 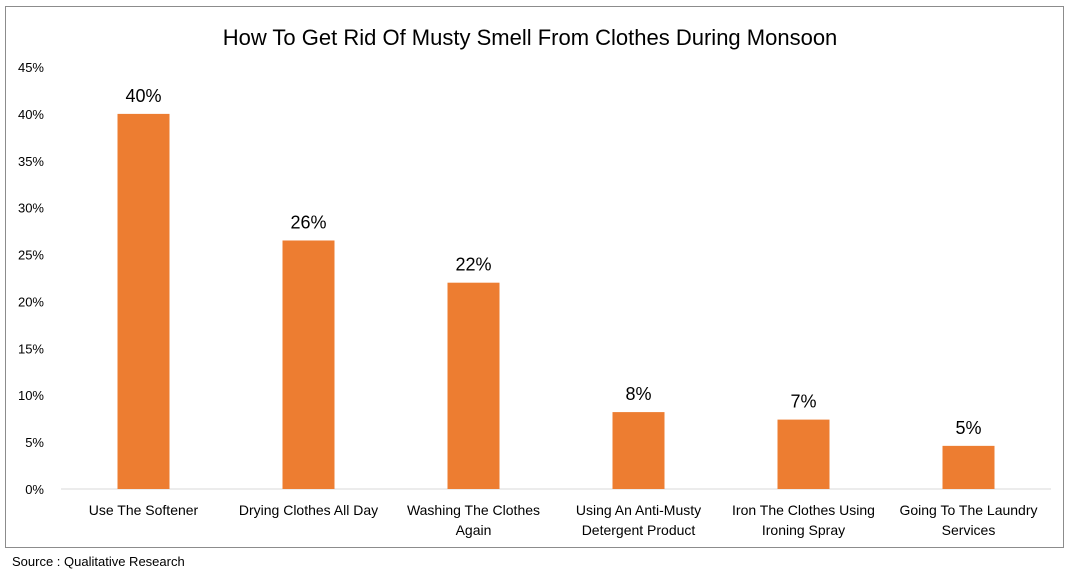 I want to click on y-tick-label: 5%, so click(x=34, y=442).